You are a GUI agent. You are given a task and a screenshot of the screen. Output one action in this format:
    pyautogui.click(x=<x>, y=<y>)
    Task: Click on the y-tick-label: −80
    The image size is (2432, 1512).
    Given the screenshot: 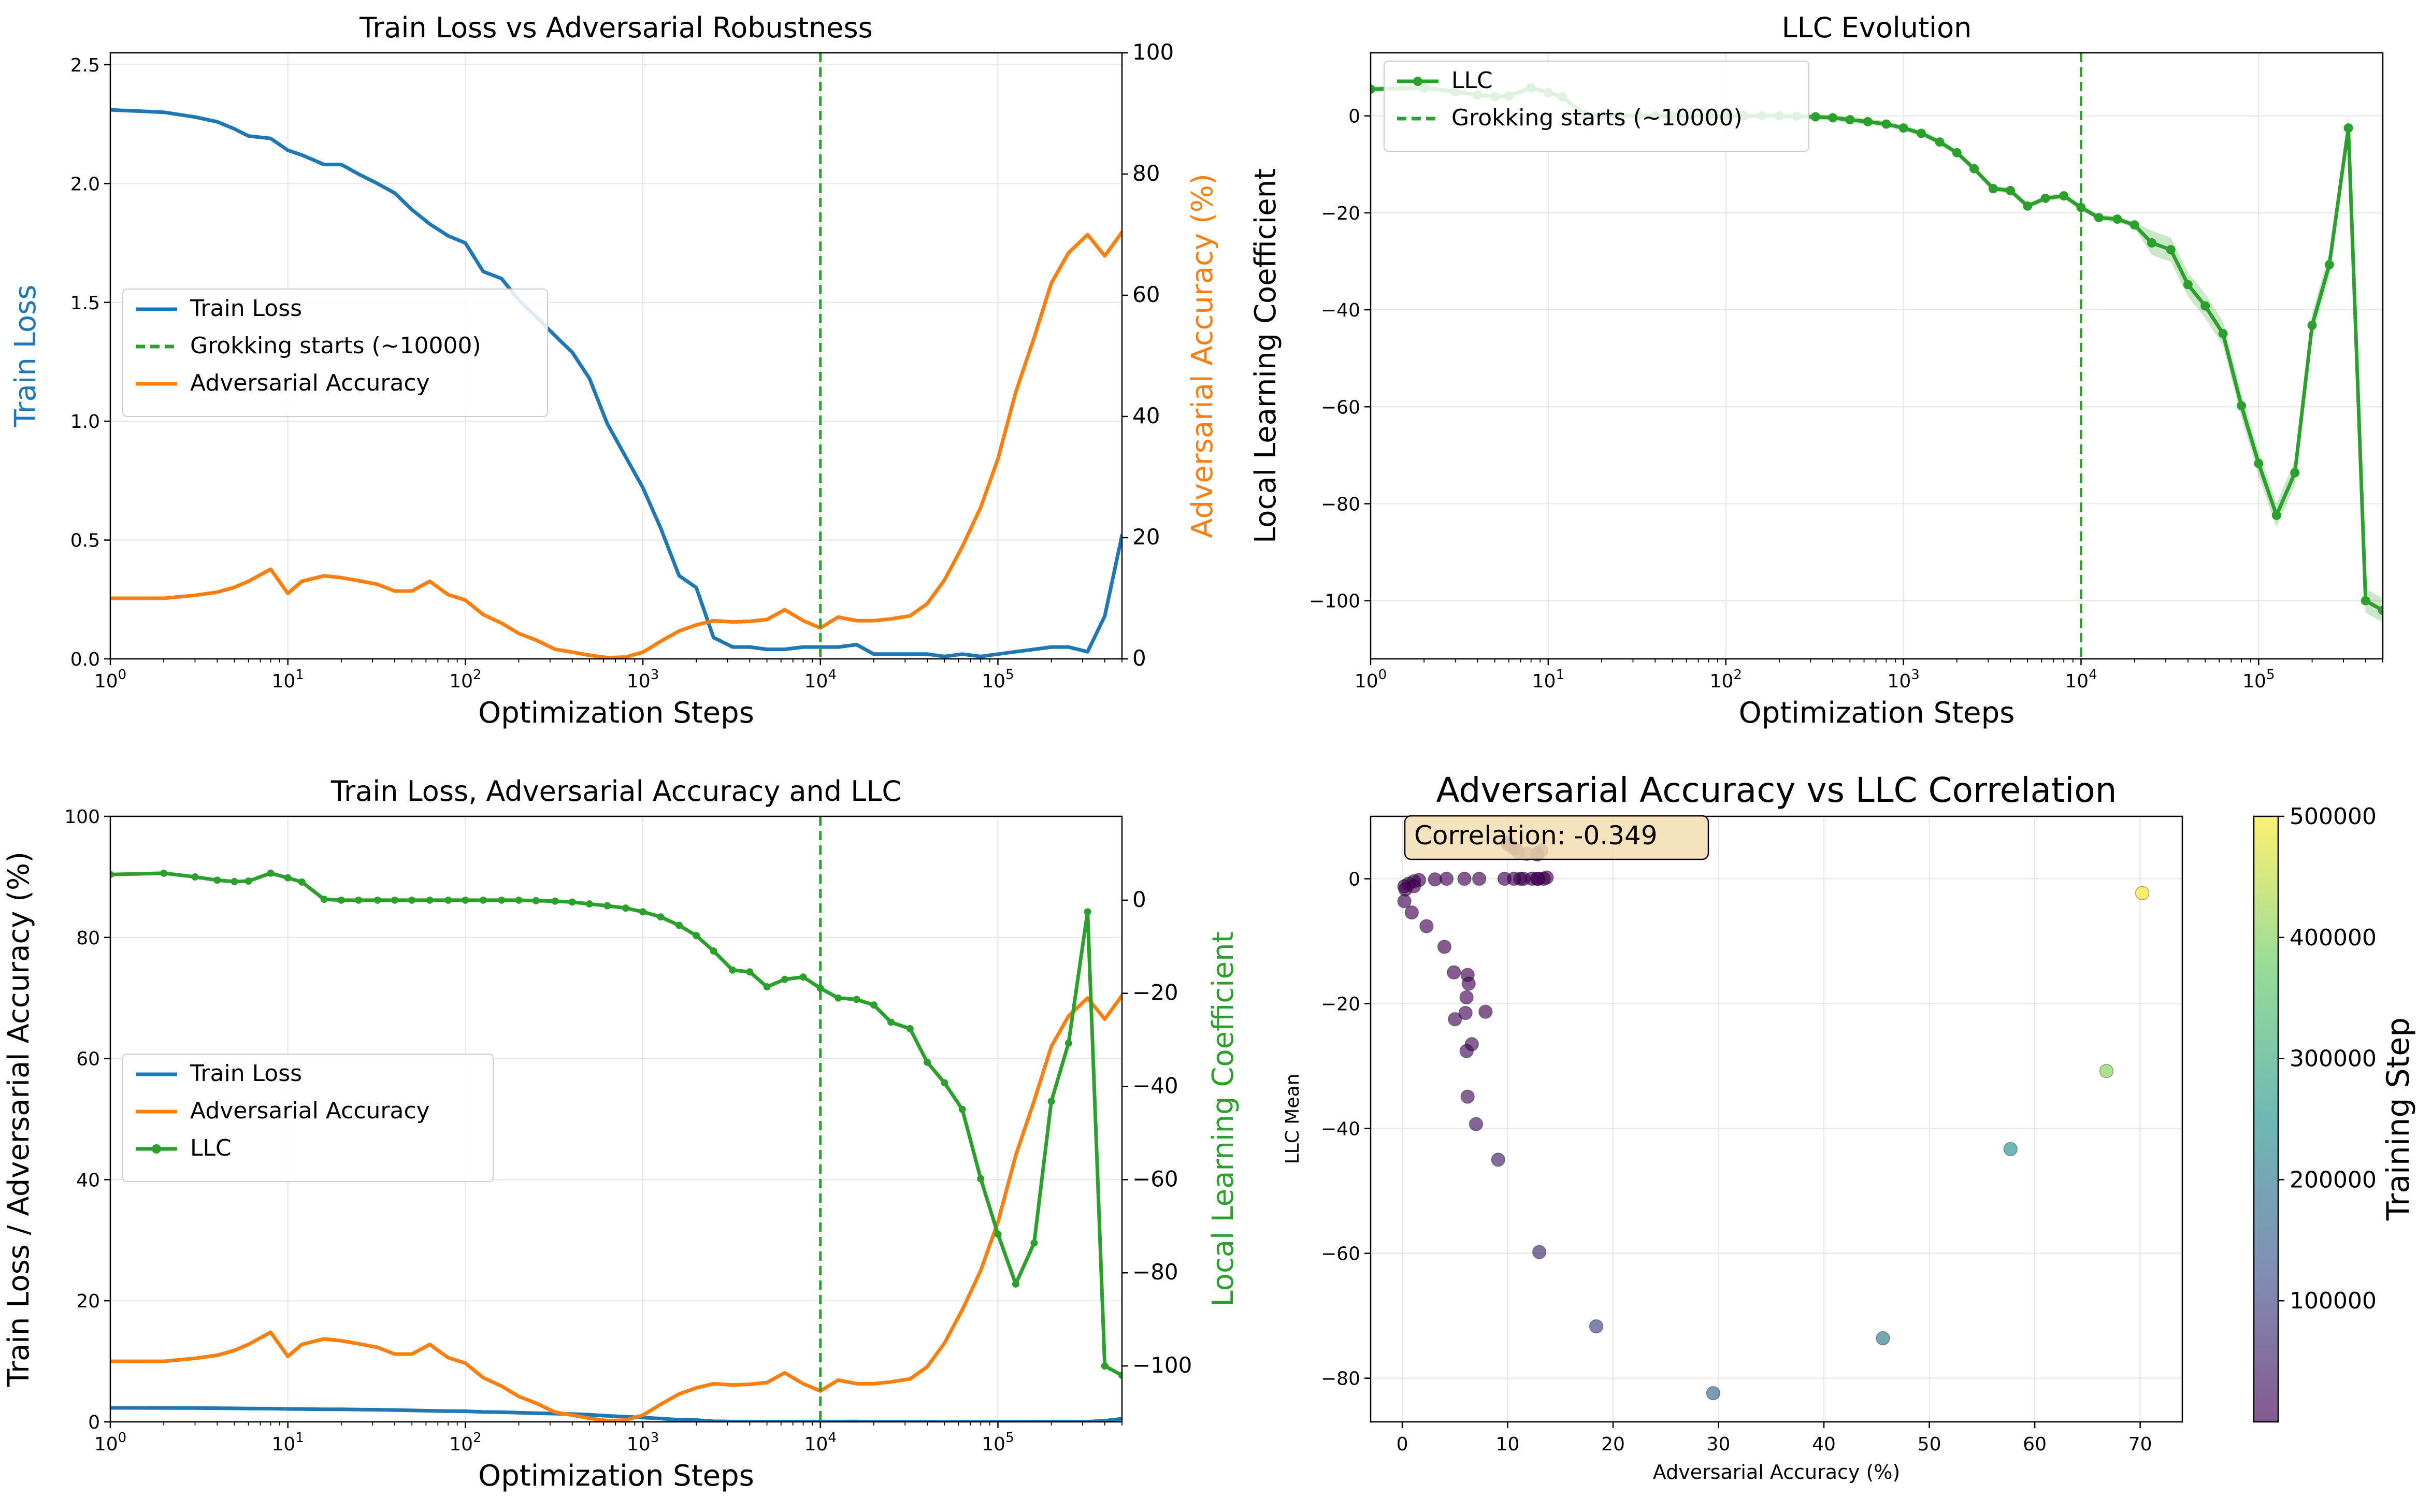 What is the action you would take?
    pyautogui.click(x=1340, y=504)
    